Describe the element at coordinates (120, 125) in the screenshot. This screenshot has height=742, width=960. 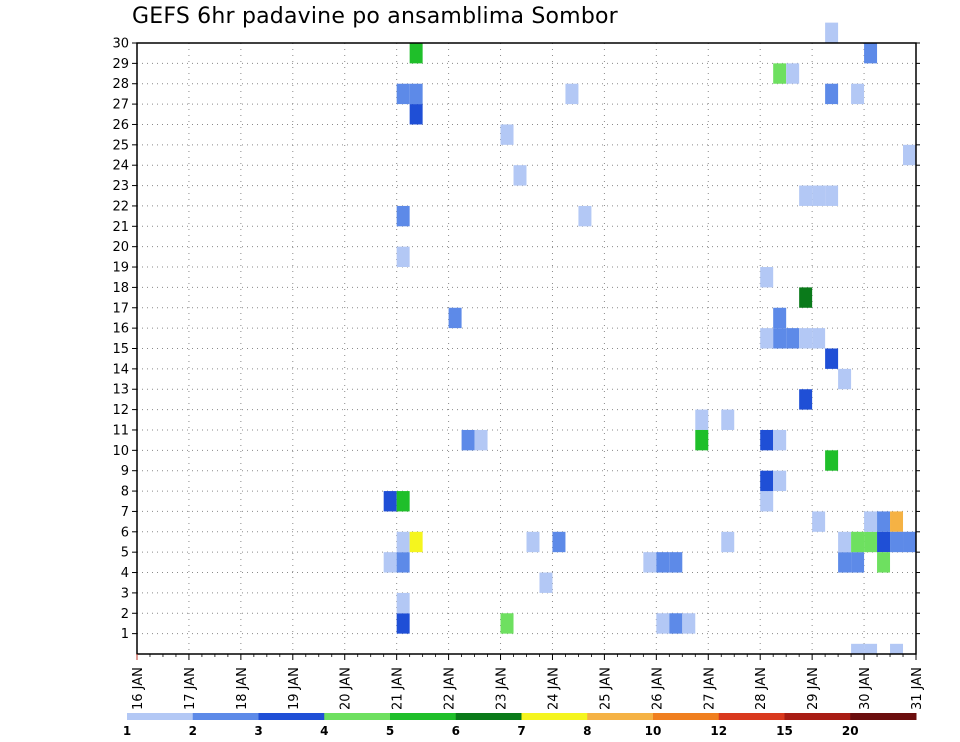
I see `y-tick-label: 26` at that location.